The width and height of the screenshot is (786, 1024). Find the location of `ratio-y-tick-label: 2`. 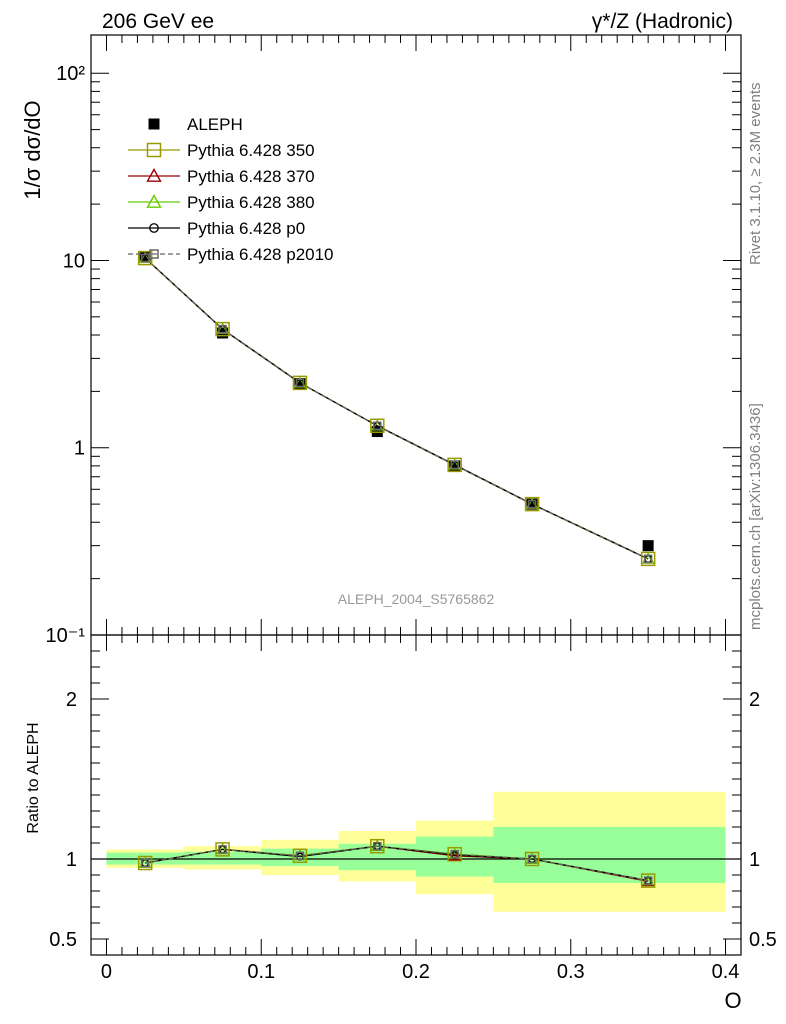

ratio-y-tick-label: 2 is located at coordinates (71, 700).